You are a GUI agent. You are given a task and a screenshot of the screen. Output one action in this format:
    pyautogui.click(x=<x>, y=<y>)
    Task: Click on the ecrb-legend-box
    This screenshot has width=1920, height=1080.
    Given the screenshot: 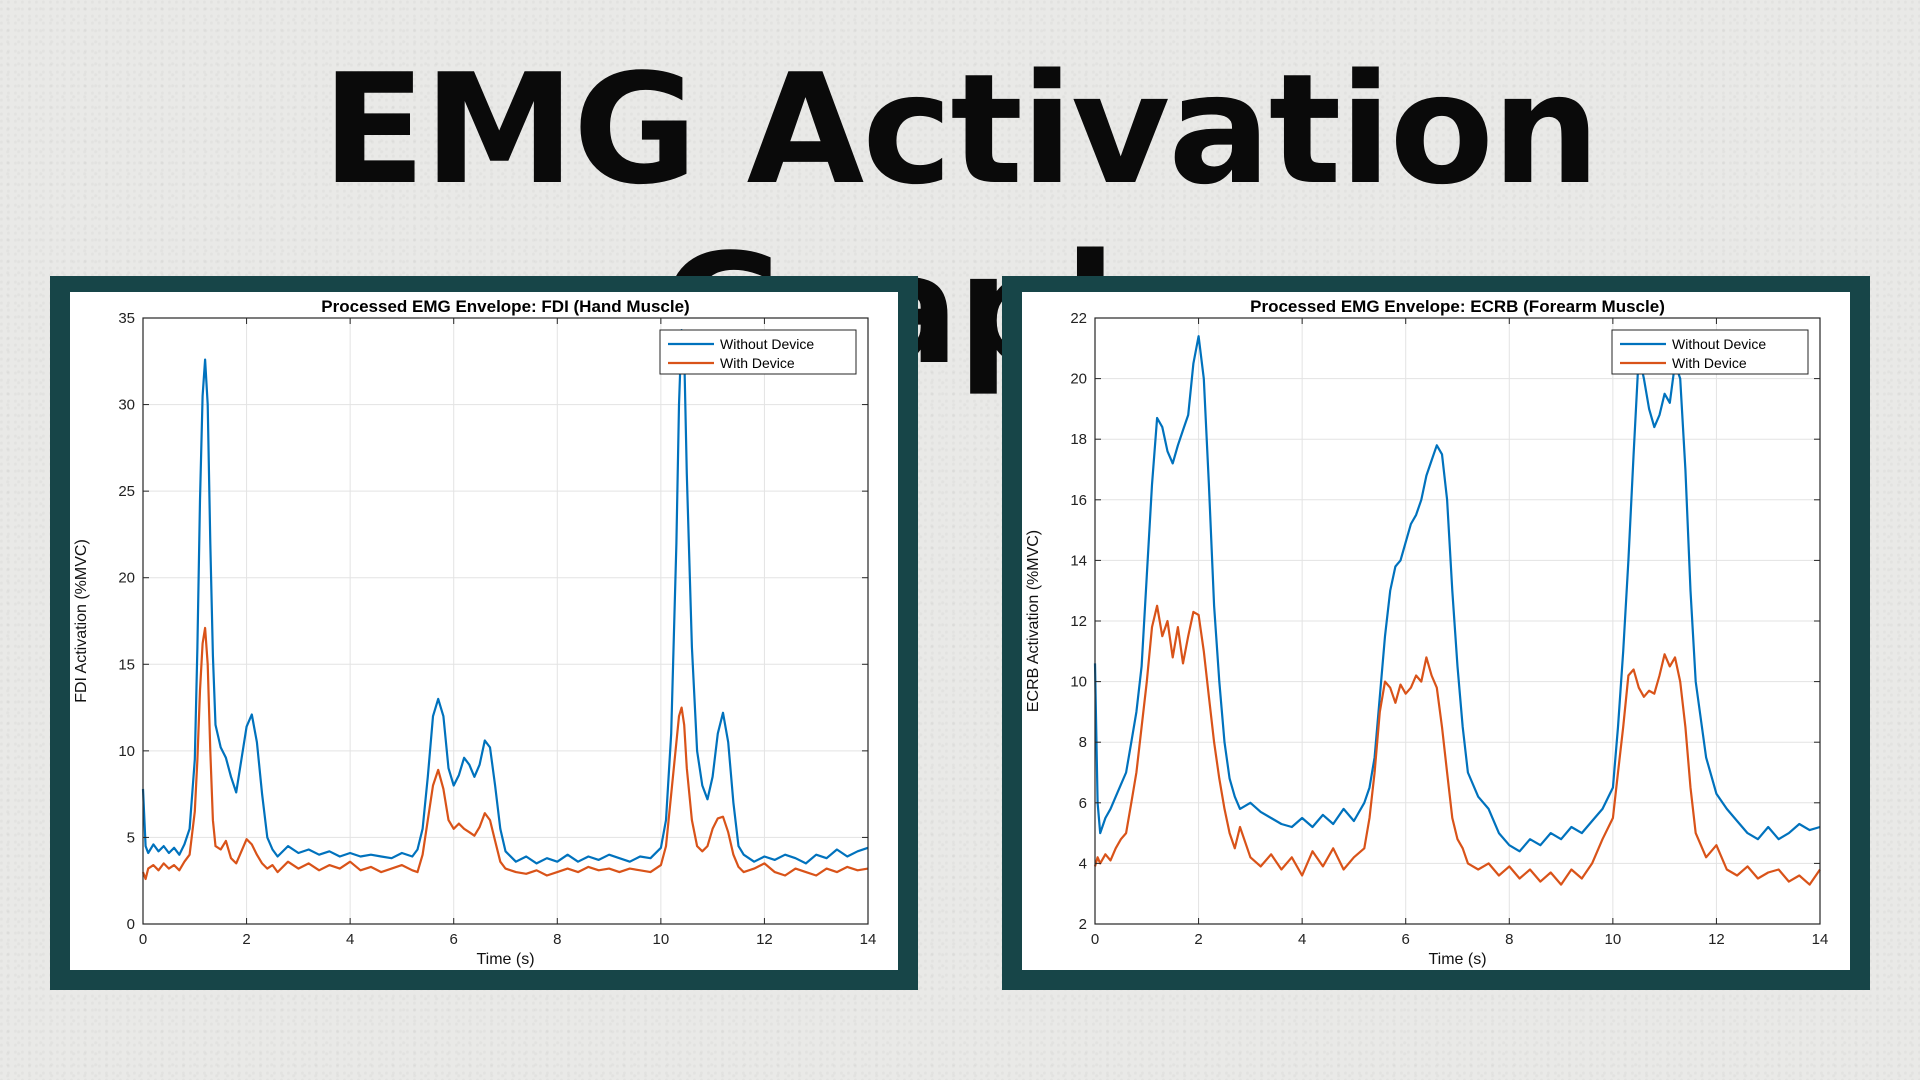 What is the action you would take?
    pyautogui.click(x=1710, y=352)
    